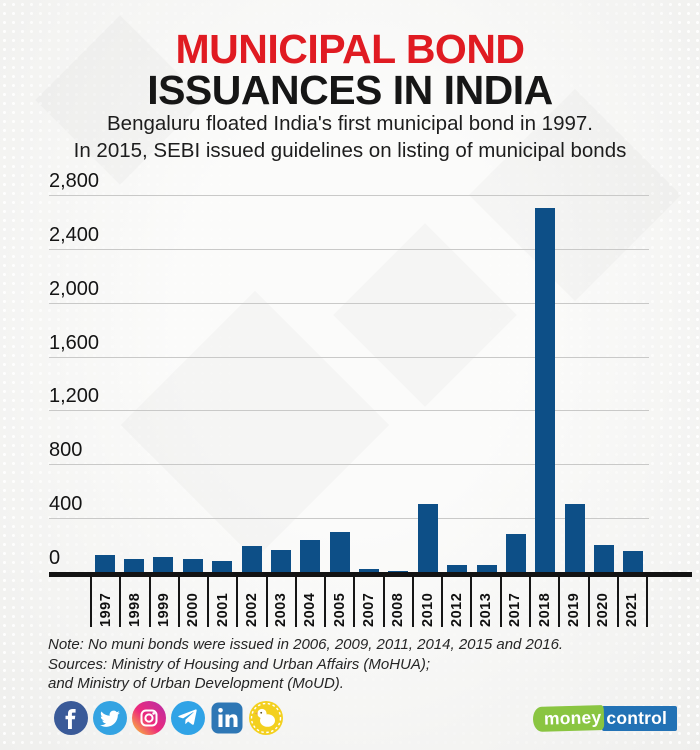 This screenshot has width=700, height=750. Describe the element at coordinates (486, 609) in the screenshot. I see `x-label-2013: 2013` at that location.